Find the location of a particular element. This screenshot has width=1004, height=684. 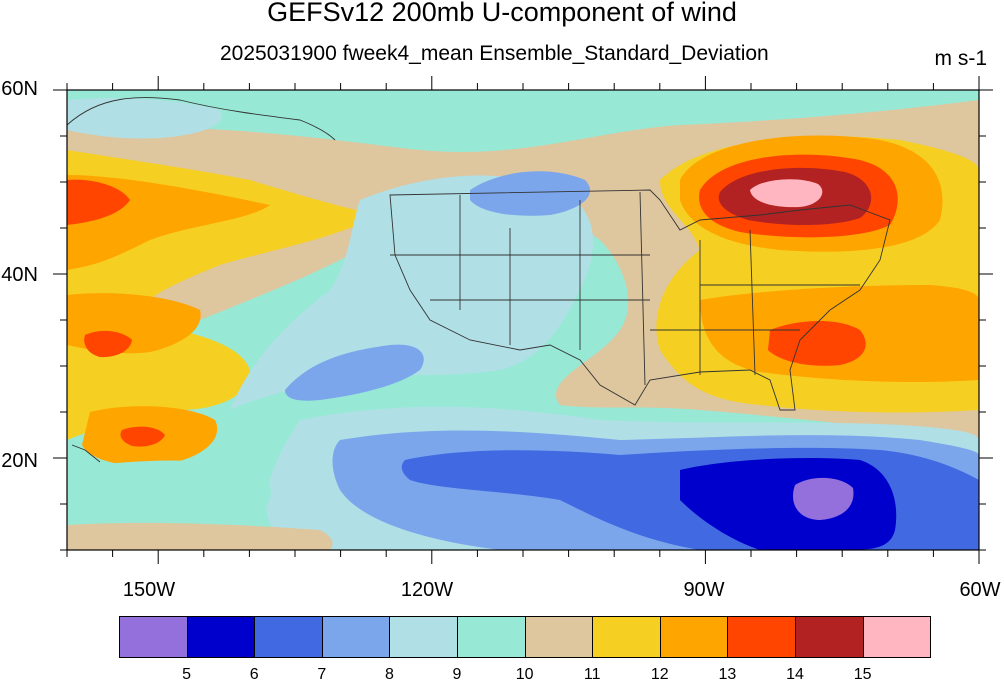

colorbar-label: 14 is located at coordinates (795, 674).